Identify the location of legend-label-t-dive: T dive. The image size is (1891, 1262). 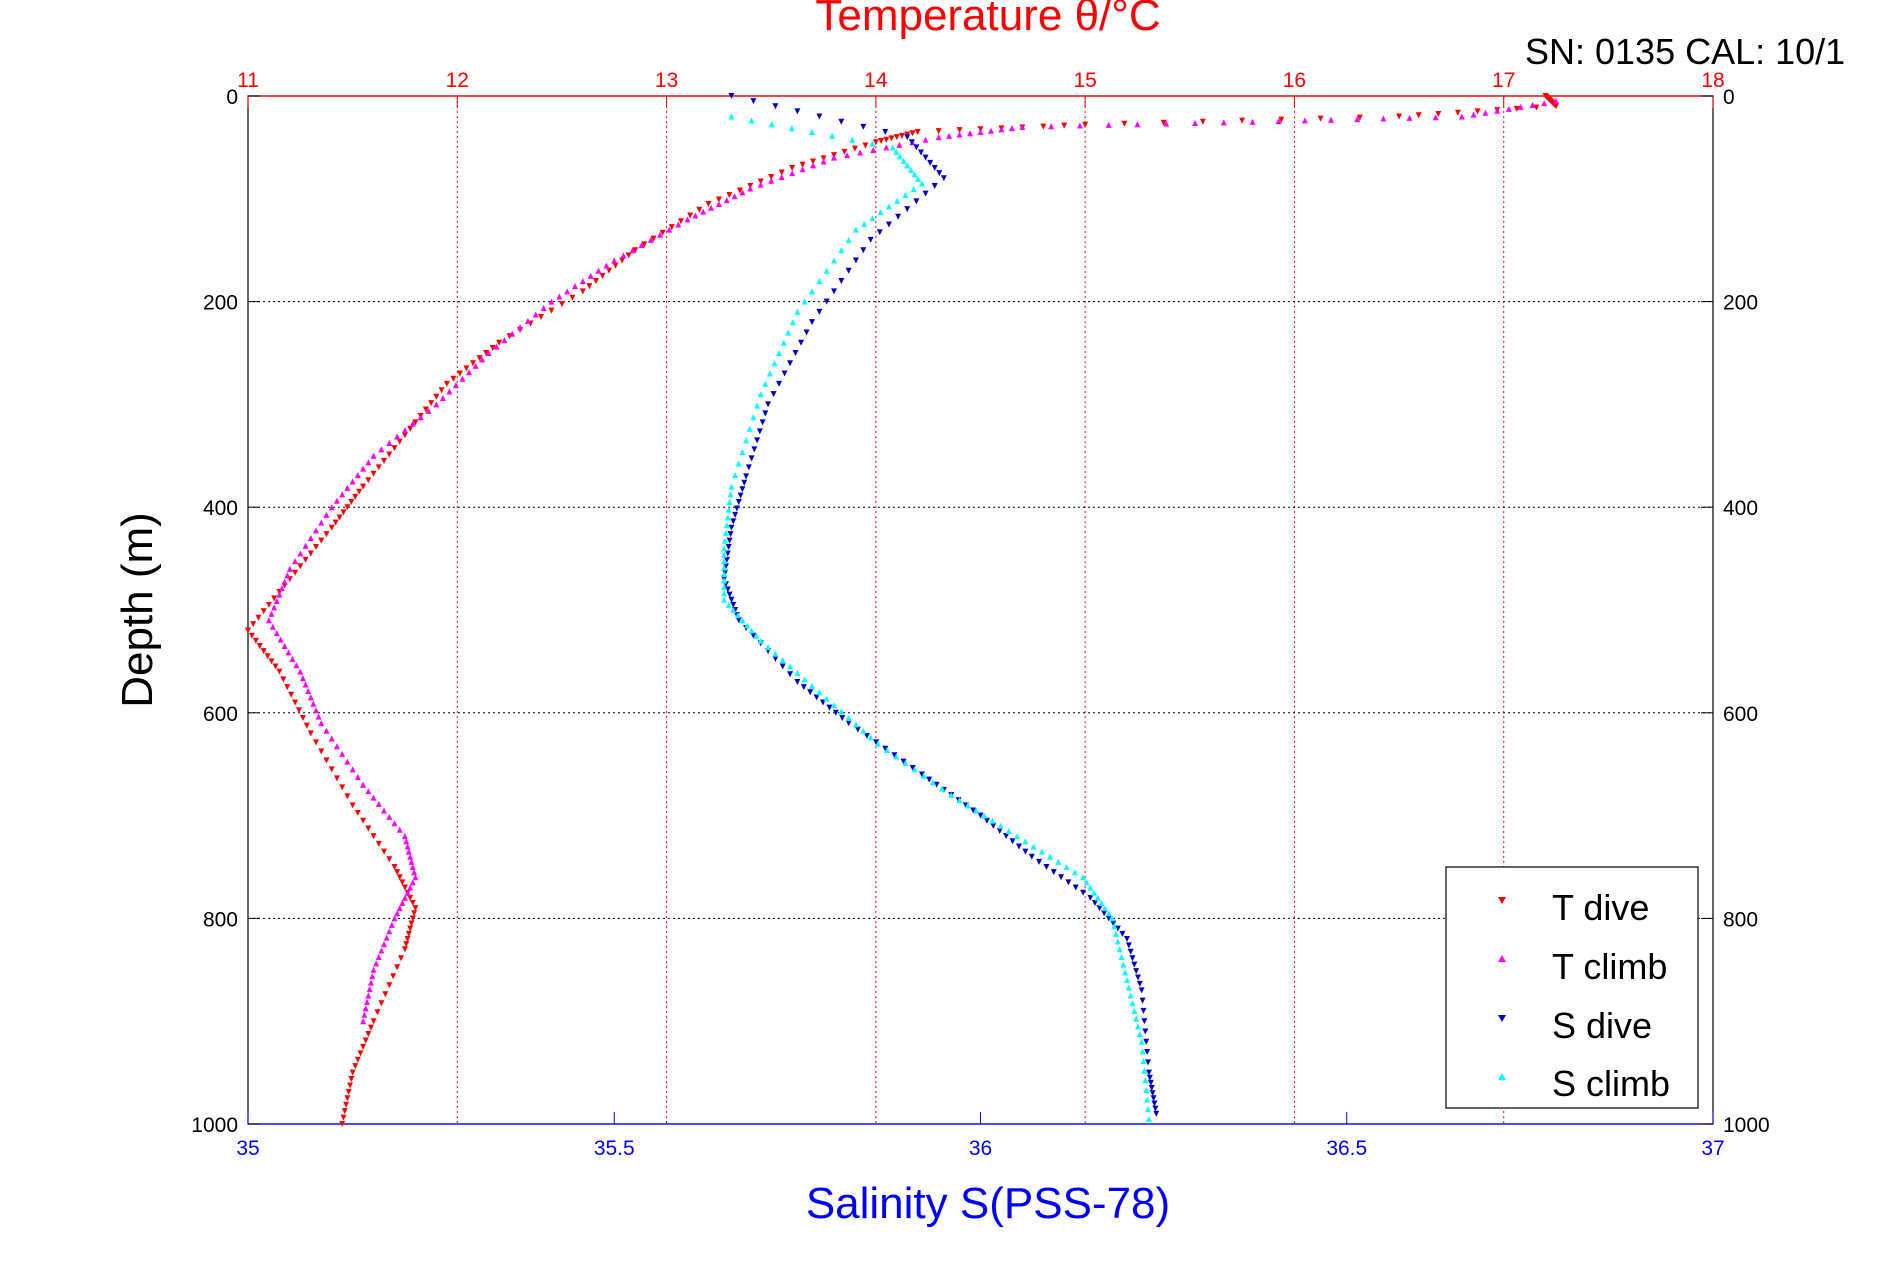
(1600, 907).